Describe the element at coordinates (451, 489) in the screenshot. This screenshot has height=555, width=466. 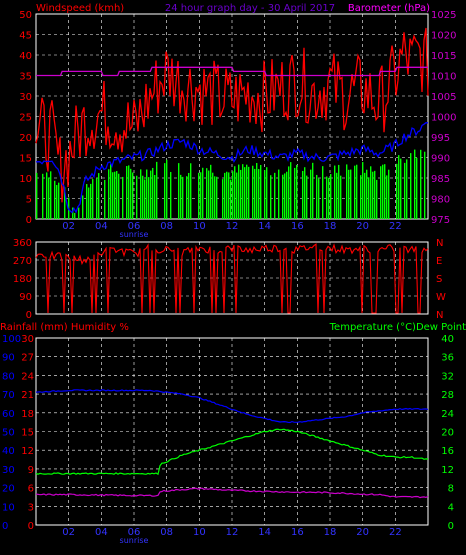
I see `temperature-ytick-label: 8` at that location.